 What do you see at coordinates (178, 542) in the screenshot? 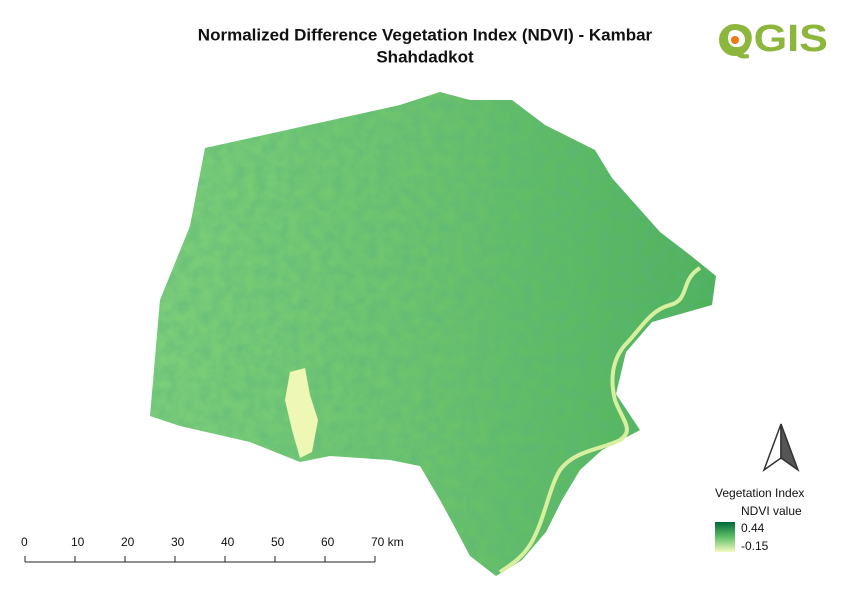
I see `scale-label: 30` at bounding box center [178, 542].